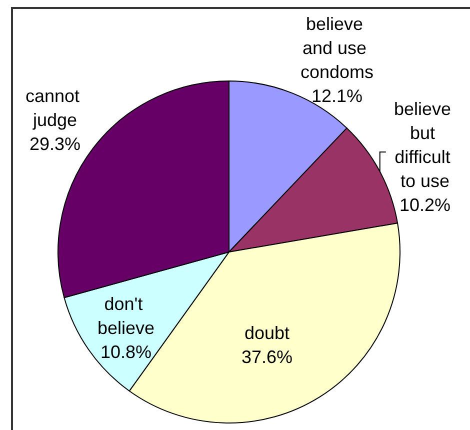 Image resolution: width=470 pixels, height=430 pixels. What do you see at coordinates (267, 357) in the screenshot?
I see `data-label: 37.6%` at bounding box center [267, 357].